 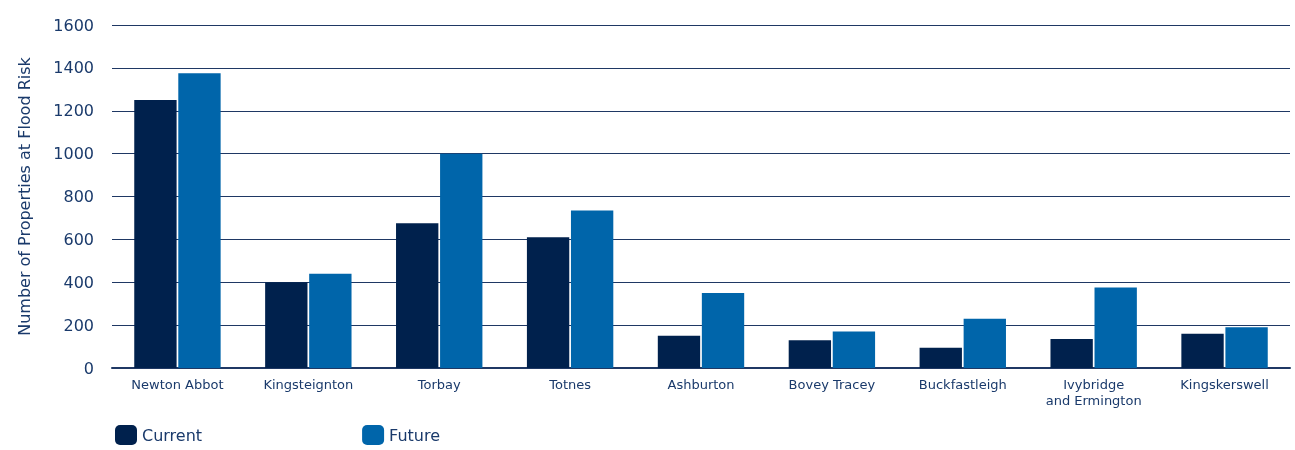 What do you see at coordinates (172, 435) in the screenshot?
I see `legend-label: Current` at bounding box center [172, 435].